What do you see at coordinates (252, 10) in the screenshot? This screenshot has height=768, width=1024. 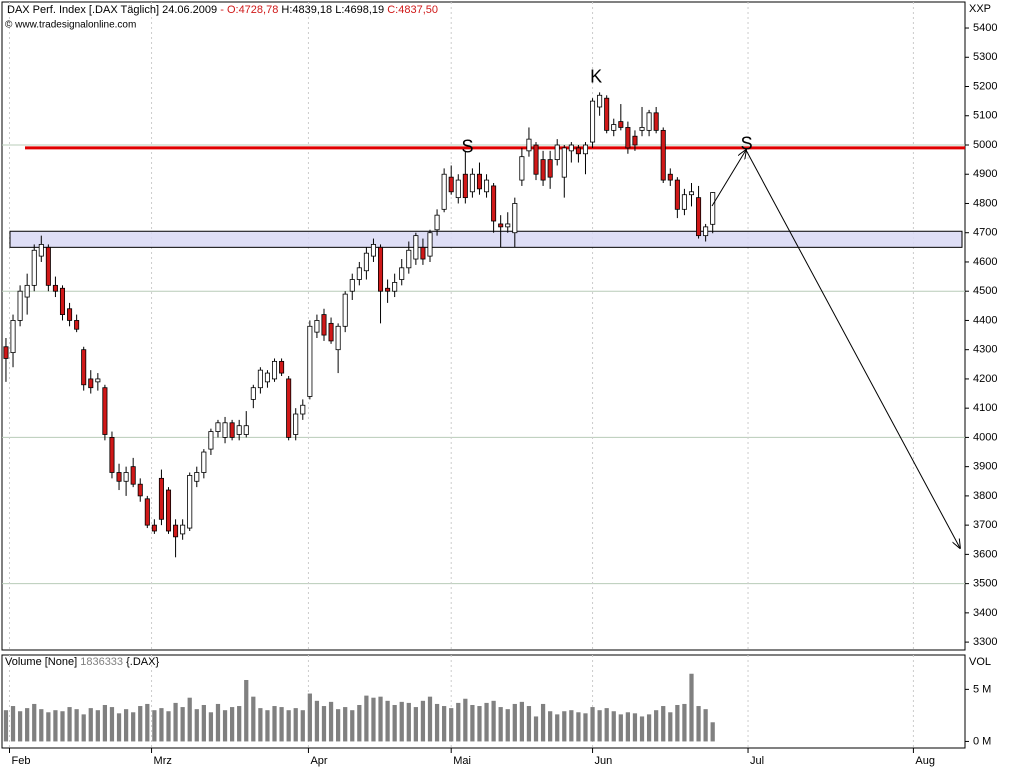 I see `open: O:4728,78` at bounding box center [252, 10].